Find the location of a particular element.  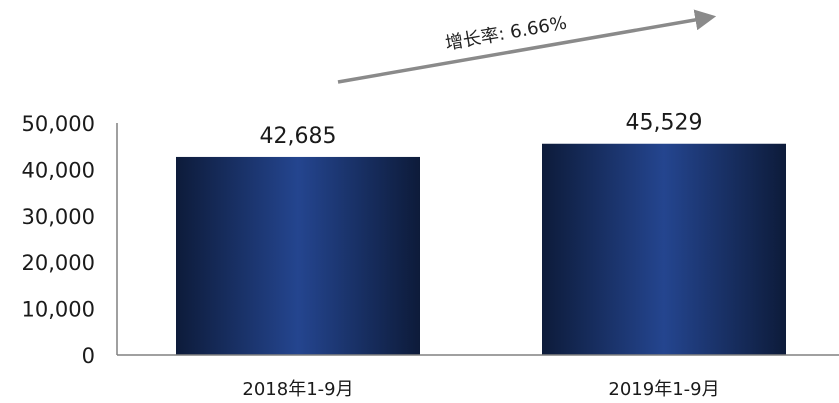

growth-annotation: 增长率: 6.66% is located at coordinates (527, 46).